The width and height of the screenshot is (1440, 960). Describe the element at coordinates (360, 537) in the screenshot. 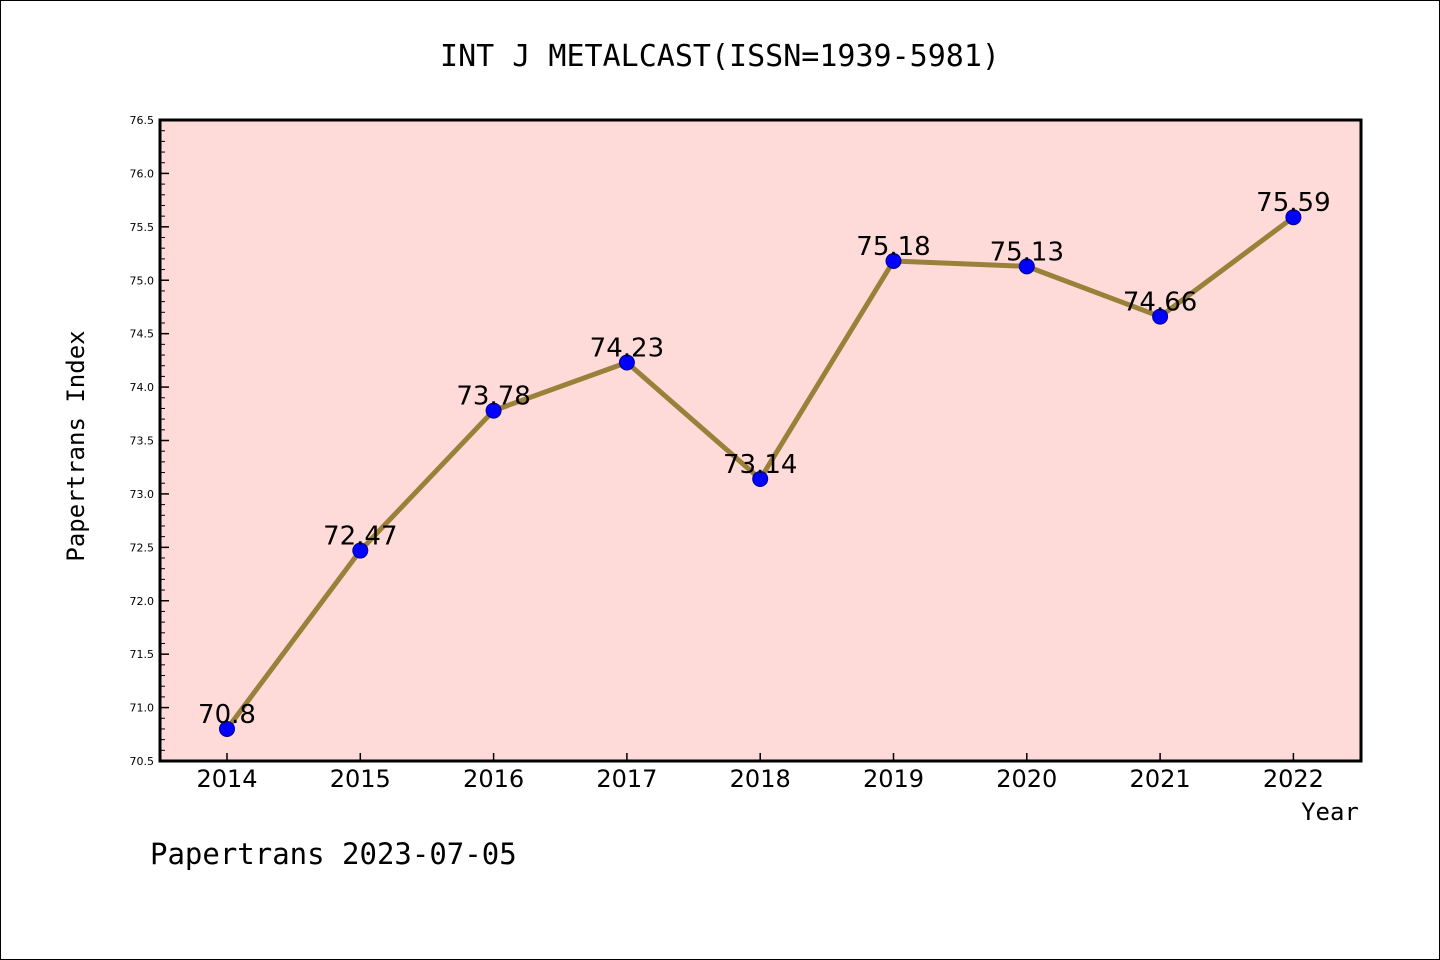

I see `data-label: 72.47` at that location.